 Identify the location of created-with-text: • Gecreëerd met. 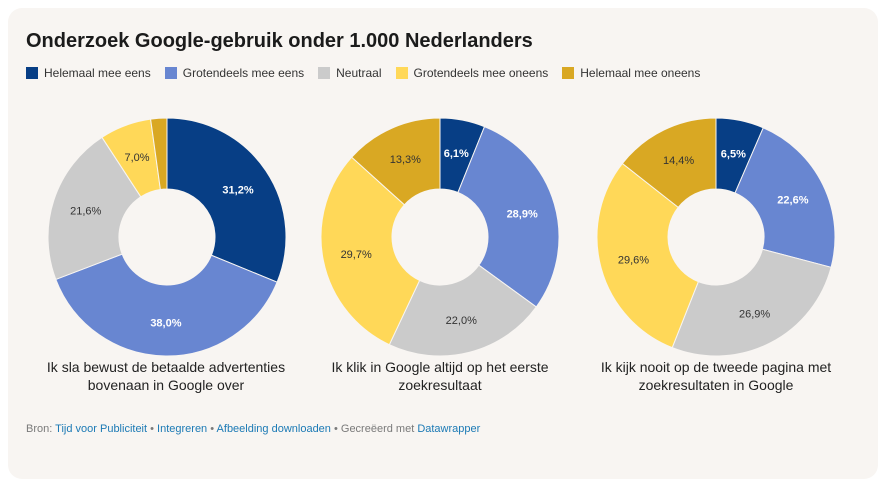
(374, 429).